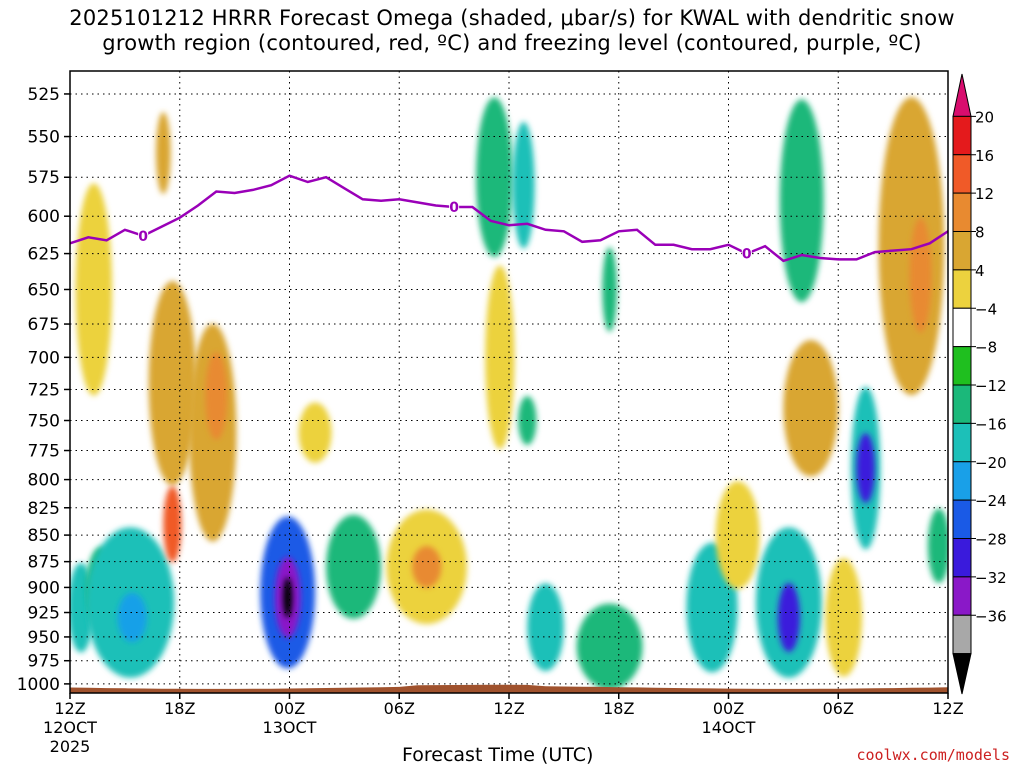 The width and height of the screenshot is (1024, 768). Describe the element at coordinates (984, 117) in the screenshot. I see `colorbar-label: 20` at that location.